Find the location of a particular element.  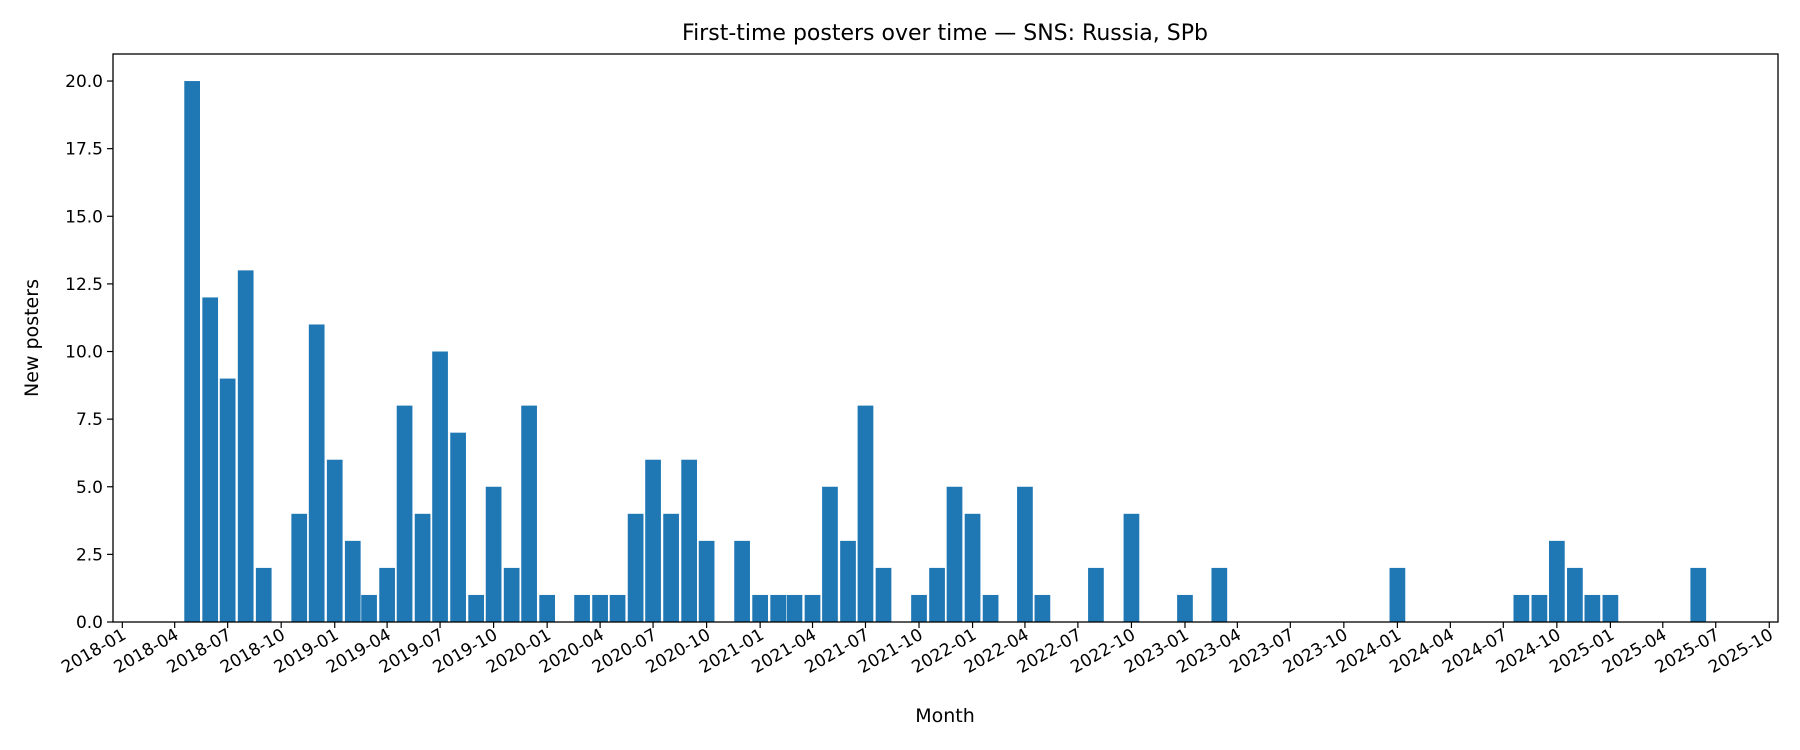

y-tick-label: 5.0 is located at coordinates (89, 488).